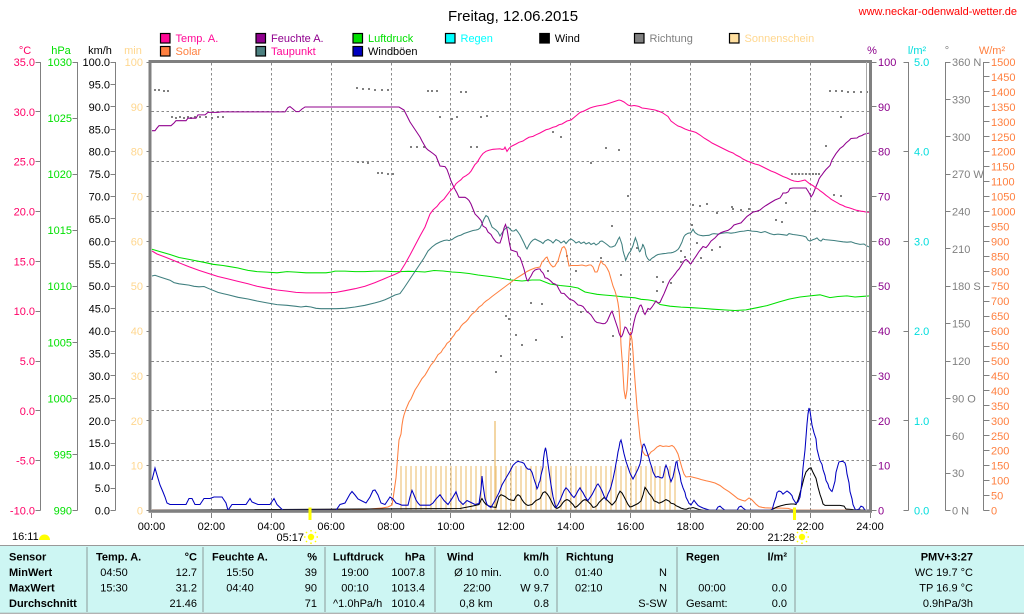 The image size is (1024, 615). Describe the element at coordinates (63, 455) in the screenshot. I see `svg-text: 995` at that location.